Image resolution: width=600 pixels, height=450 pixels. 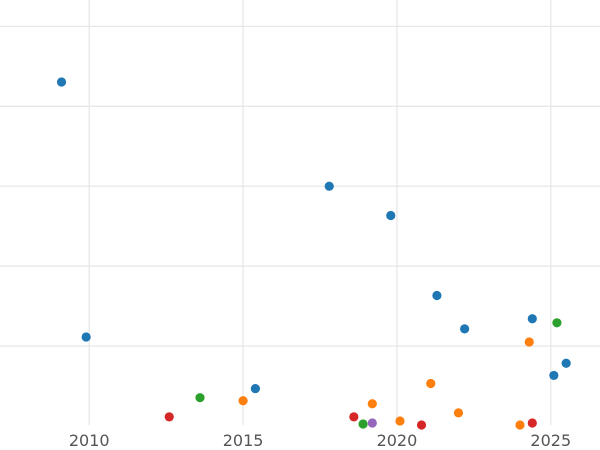 What do you see at coordinates (89, 440) in the screenshot?
I see `x-tick-label: 2010` at bounding box center [89, 440].